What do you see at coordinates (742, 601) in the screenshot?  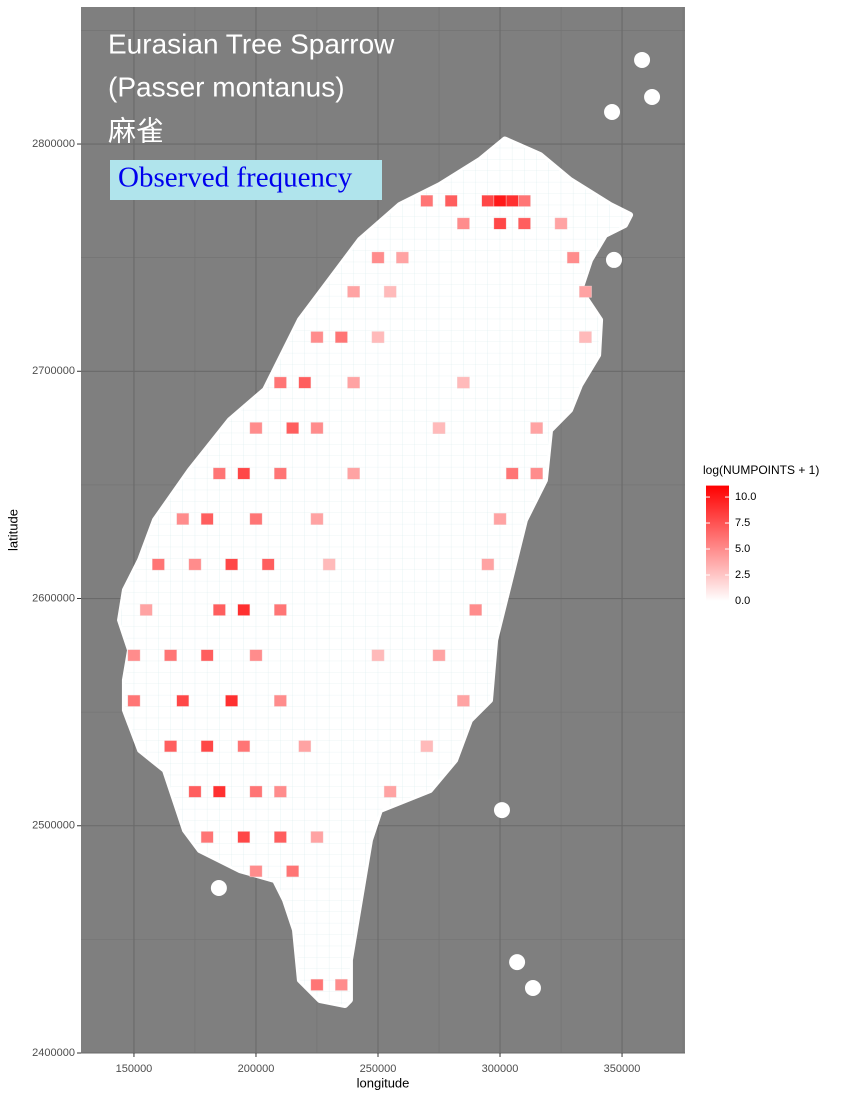 I see `colorbar-label: 0.0` at bounding box center [742, 601].